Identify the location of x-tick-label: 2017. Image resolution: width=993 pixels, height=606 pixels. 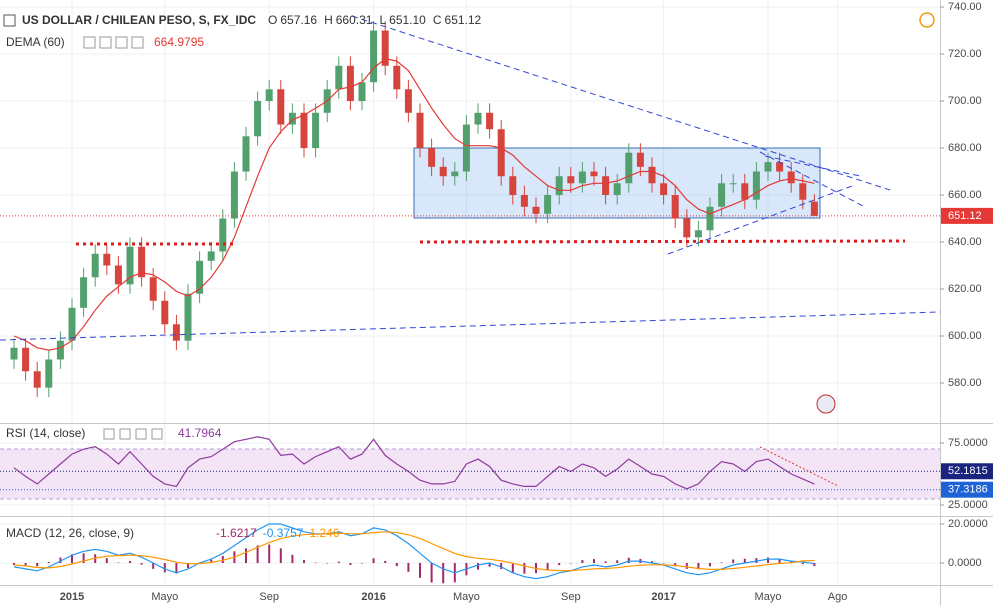
(663, 597).